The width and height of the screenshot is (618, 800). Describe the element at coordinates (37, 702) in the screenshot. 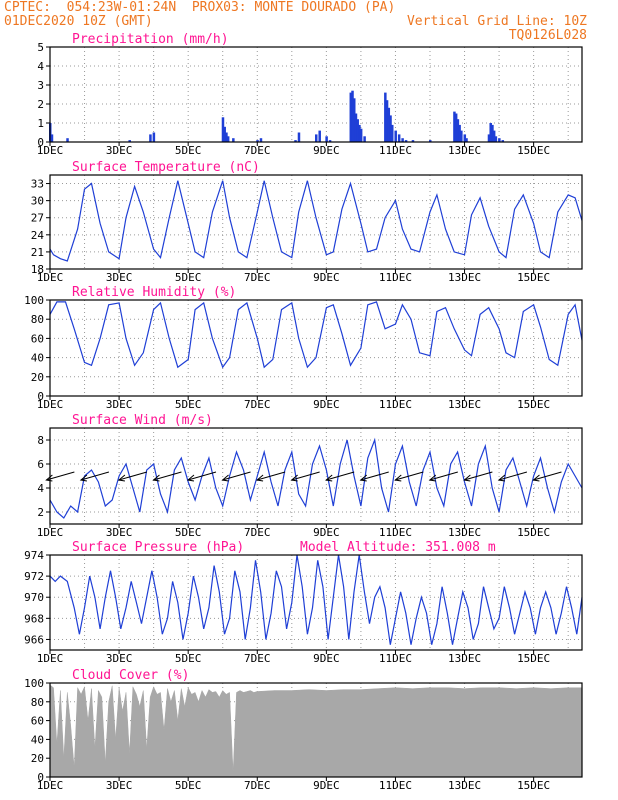

I see `y-tick-label: 80` at that location.